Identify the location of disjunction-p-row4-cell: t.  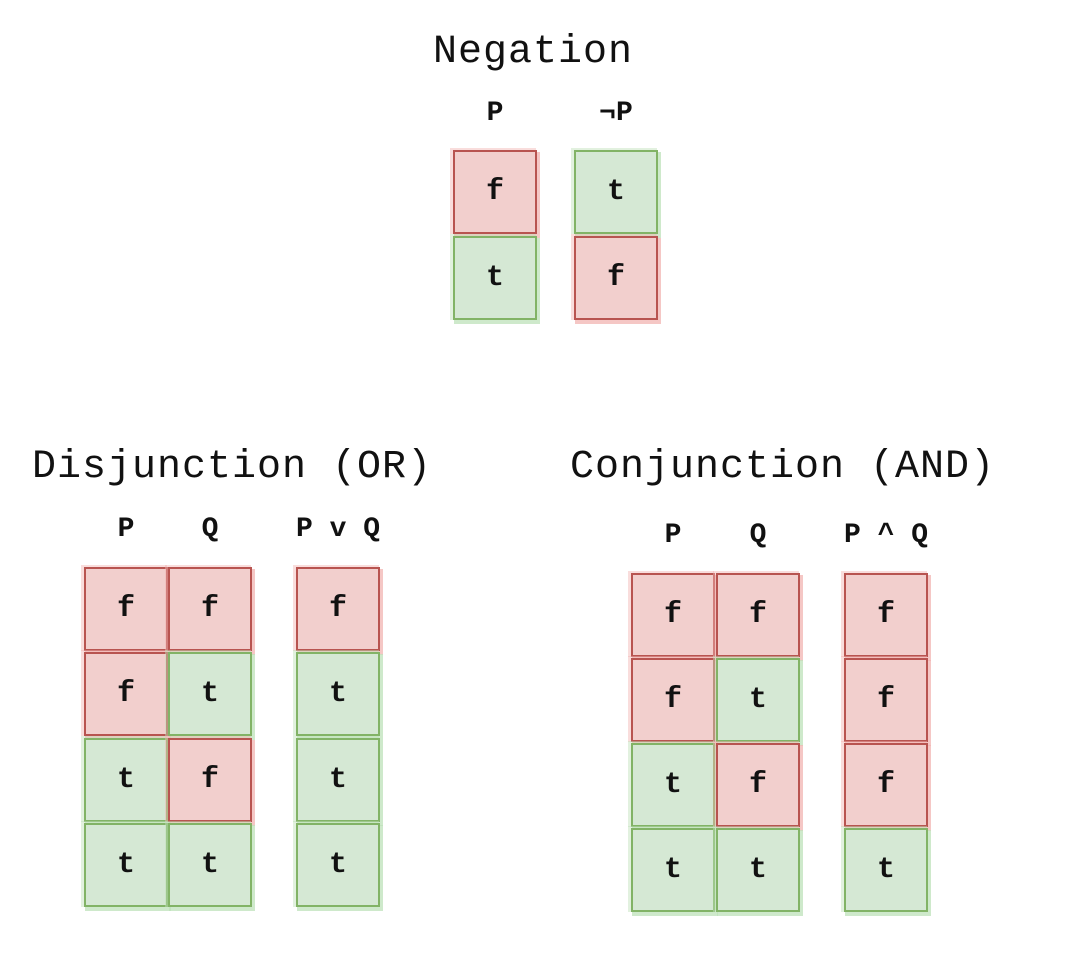
(126, 865).